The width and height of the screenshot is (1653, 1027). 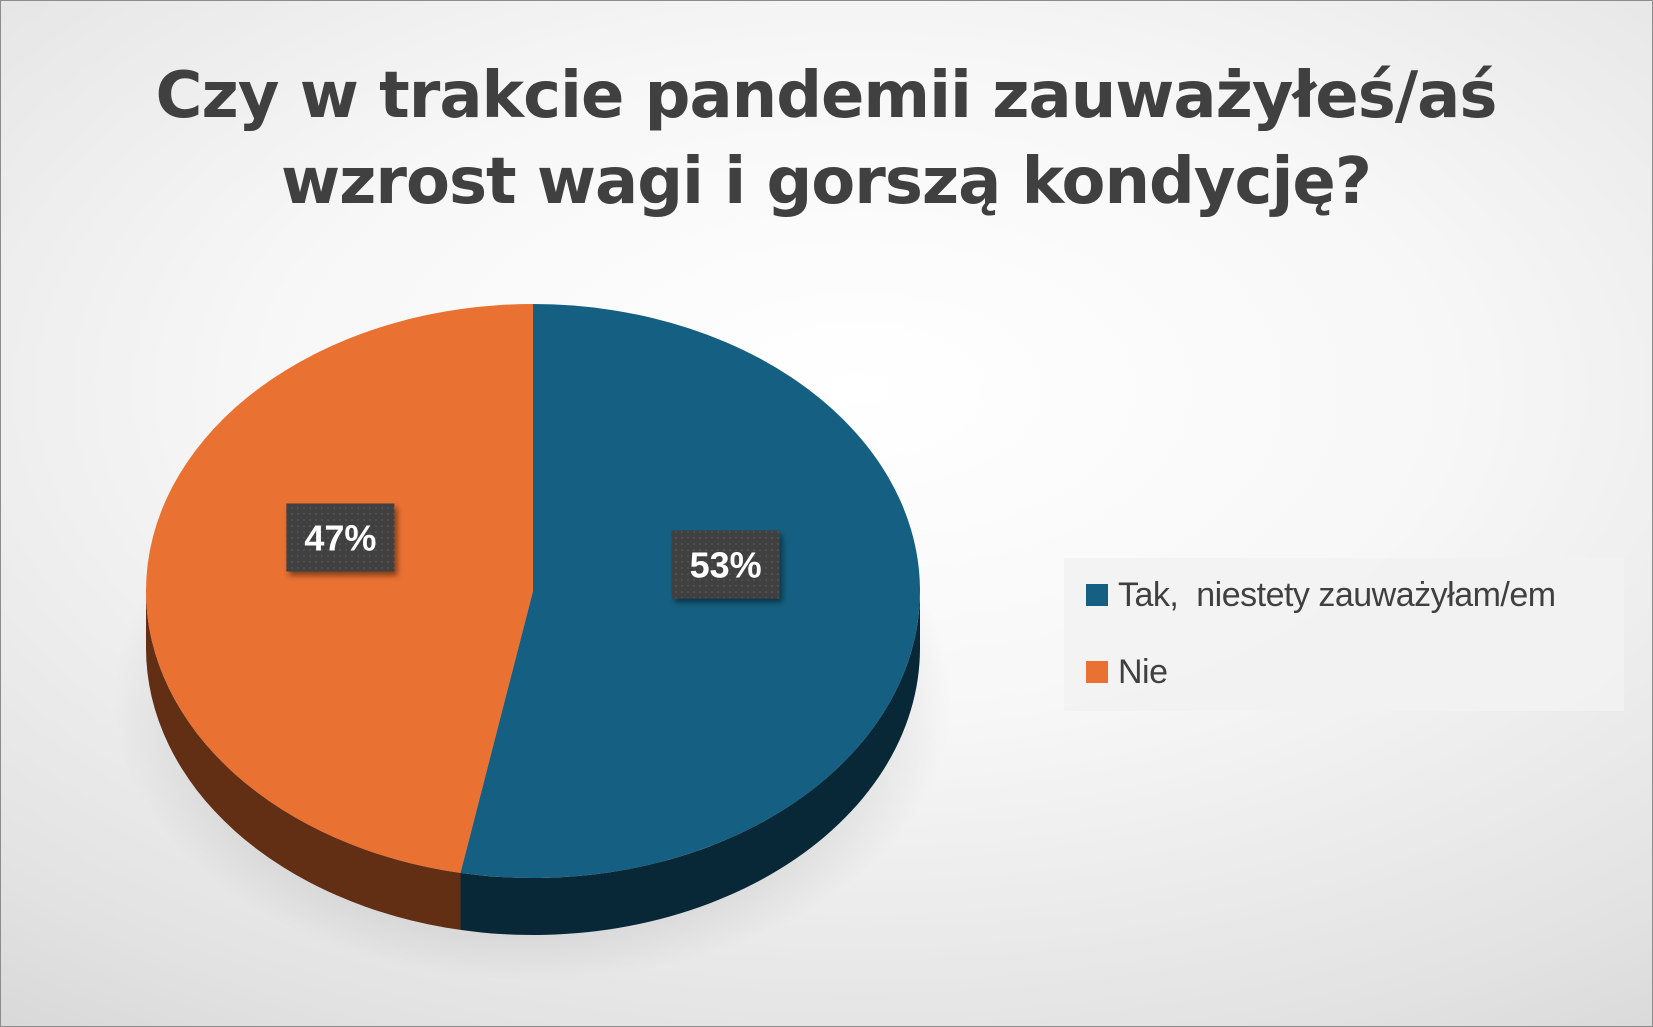 I want to click on legend-swatch-nie, so click(x=1097, y=672).